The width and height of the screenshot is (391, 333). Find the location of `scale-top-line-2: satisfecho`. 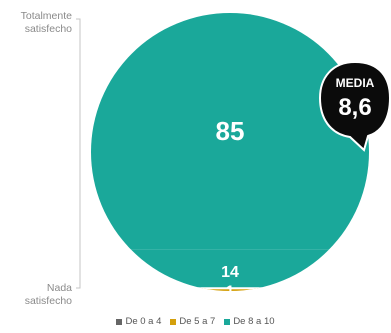

scale-top-line-2: satisfecho is located at coordinates (48, 29).